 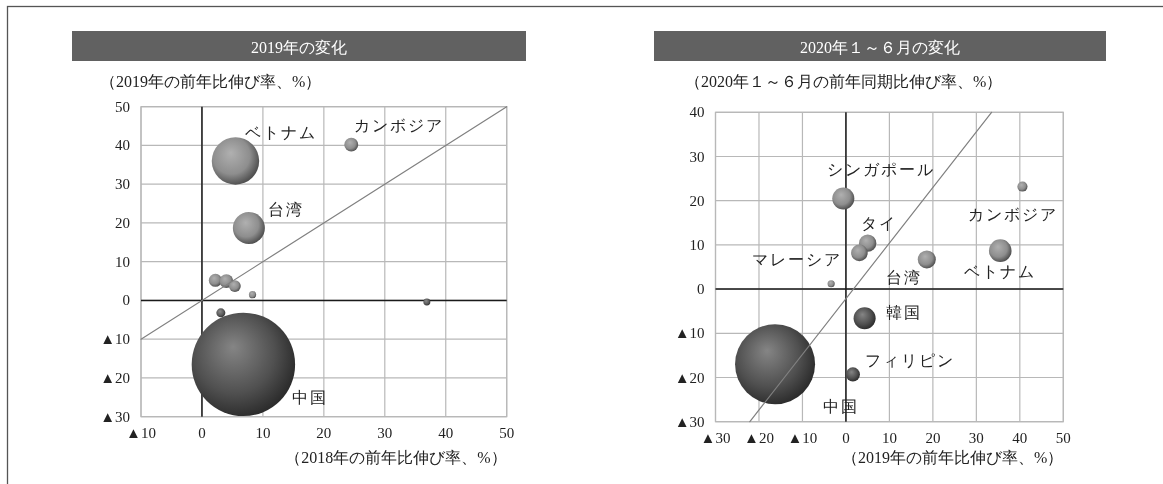 What do you see at coordinates (715, 437) in the screenshot?
I see `x-tick-label: ▲30` at bounding box center [715, 437].